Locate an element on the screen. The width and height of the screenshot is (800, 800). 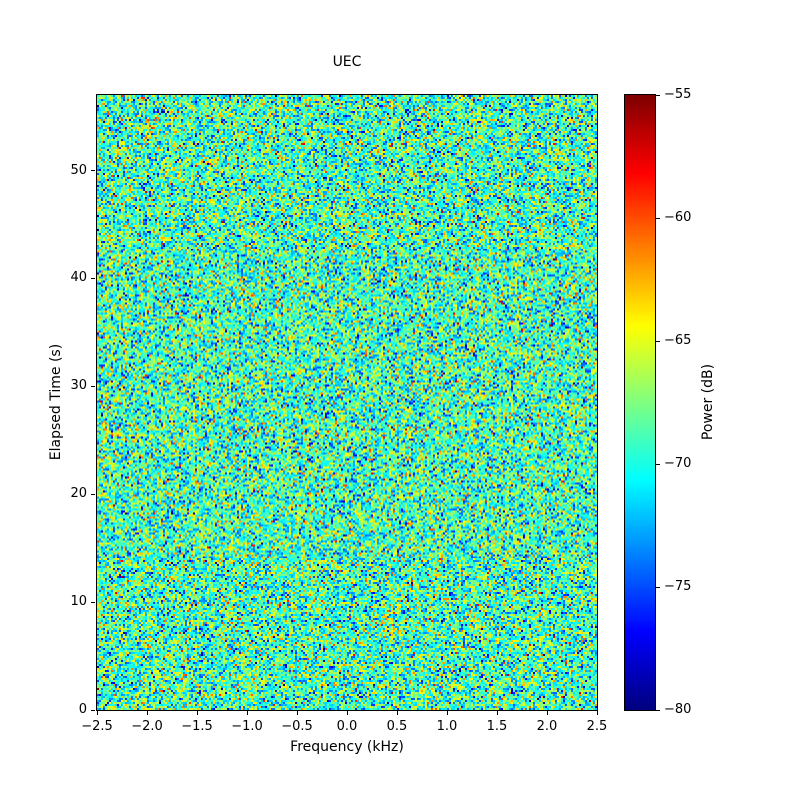
chart-title: UEC is located at coordinates (347, 62).